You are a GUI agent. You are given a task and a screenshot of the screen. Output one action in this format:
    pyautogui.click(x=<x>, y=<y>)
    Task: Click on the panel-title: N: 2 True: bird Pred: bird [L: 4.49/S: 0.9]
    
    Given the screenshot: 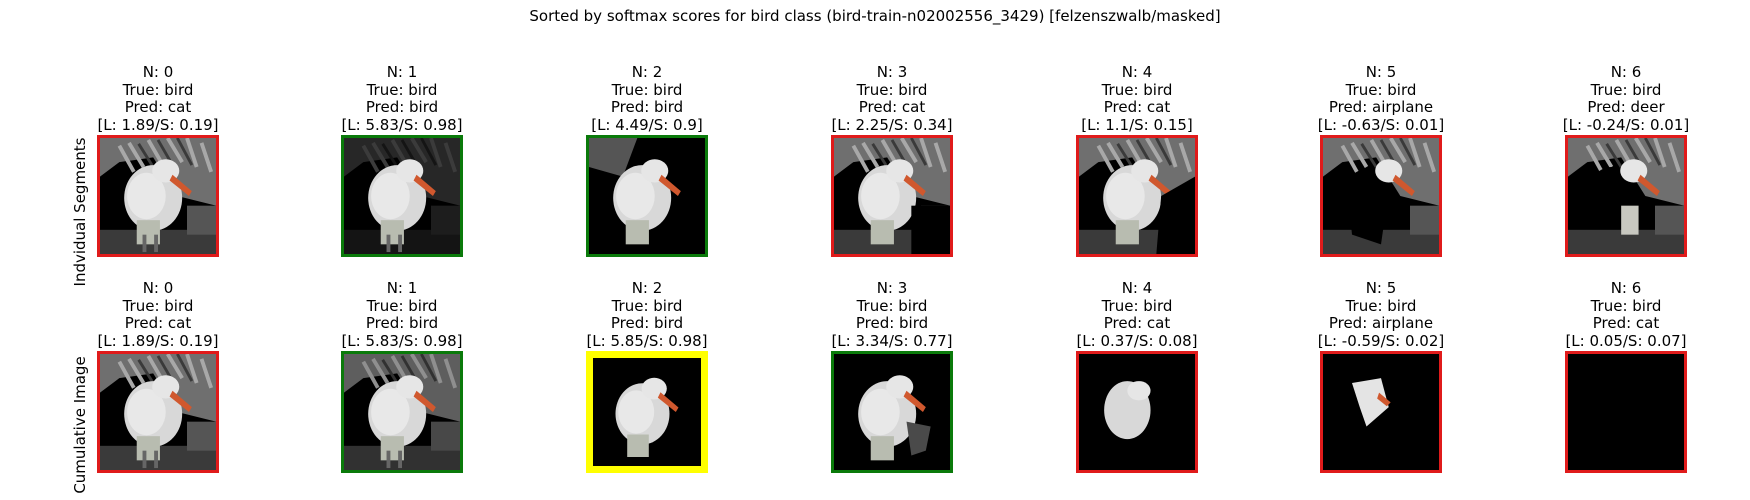 What is the action you would take?
    pyautogui.click(x=647, y=98)
    